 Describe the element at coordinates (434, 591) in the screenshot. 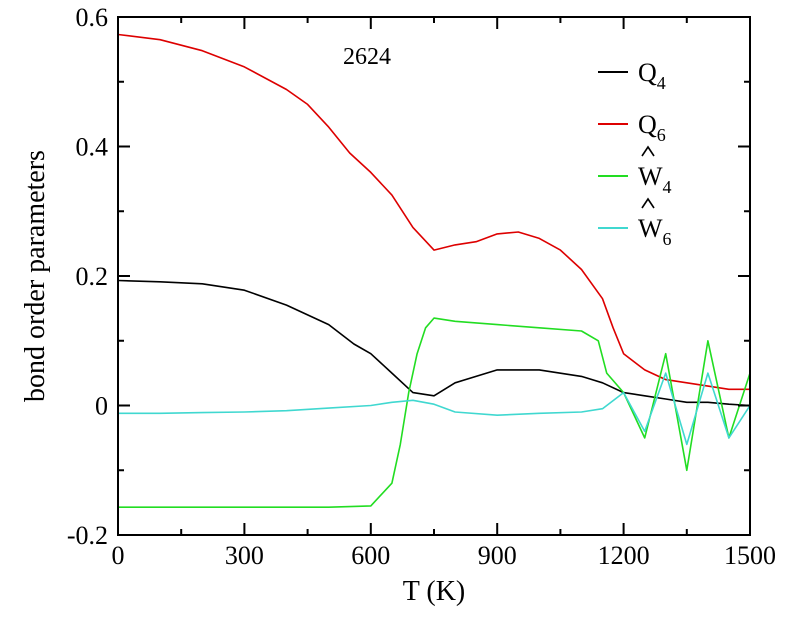

I see `x-axis-title: T (K)` at that location.